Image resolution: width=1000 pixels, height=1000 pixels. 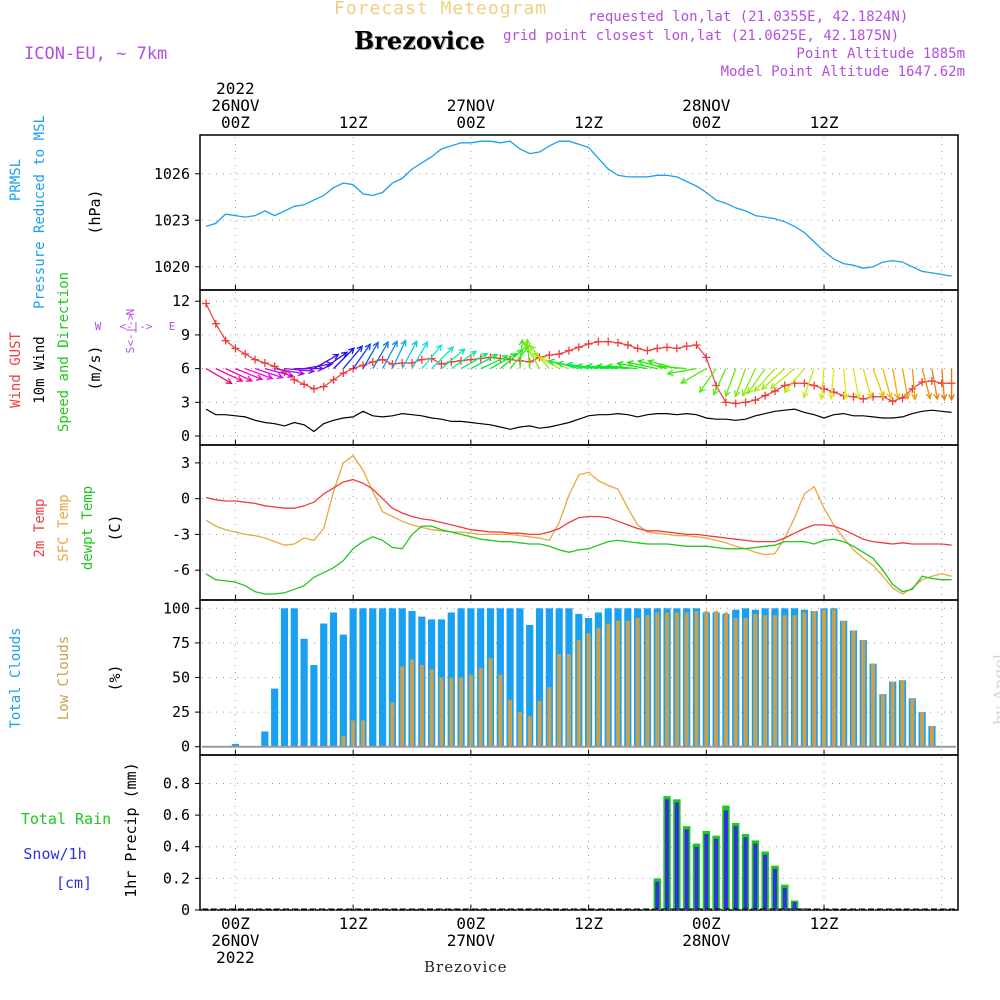 I want to click on y-tick-label: 3, so click(x=185, y=463).